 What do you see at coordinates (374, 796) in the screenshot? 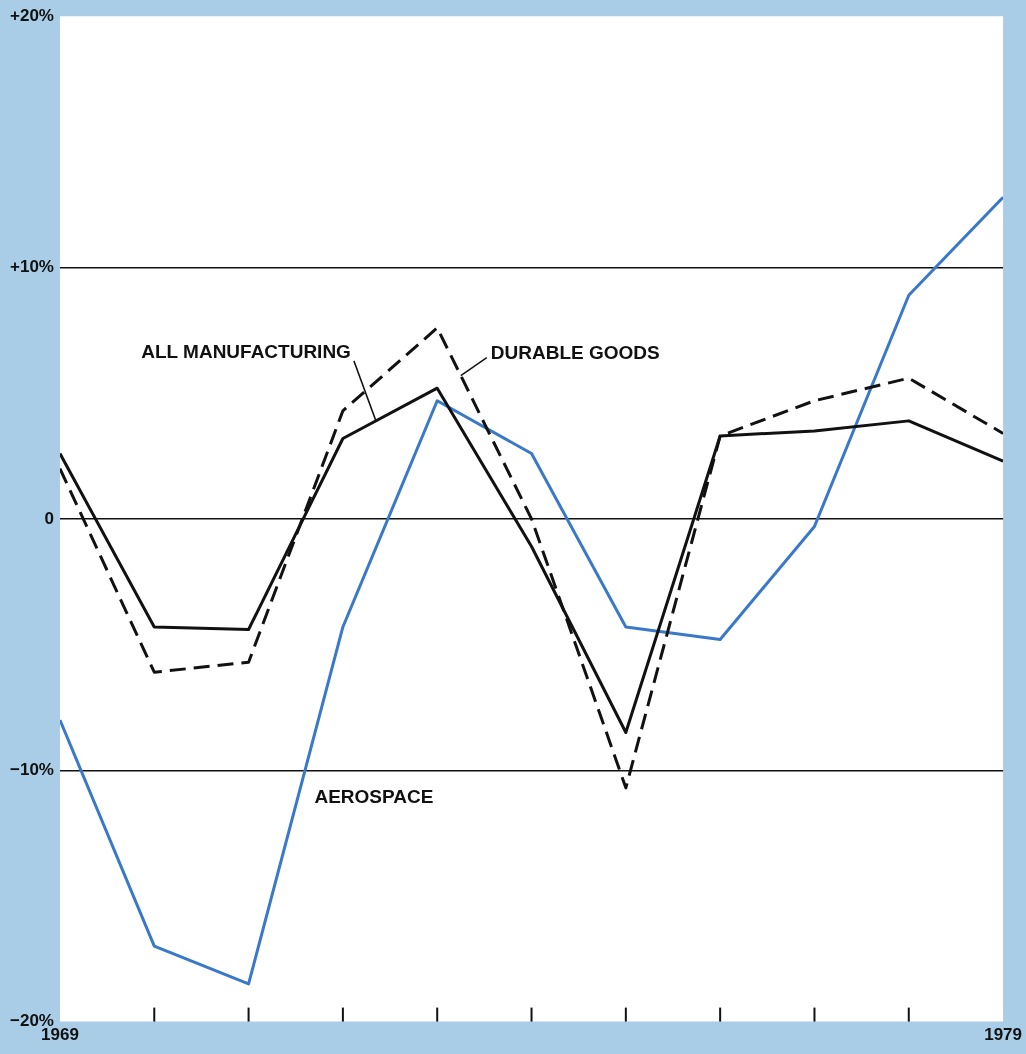
I see `series-label: AEROSPACE` at bounding box center [374, 796].